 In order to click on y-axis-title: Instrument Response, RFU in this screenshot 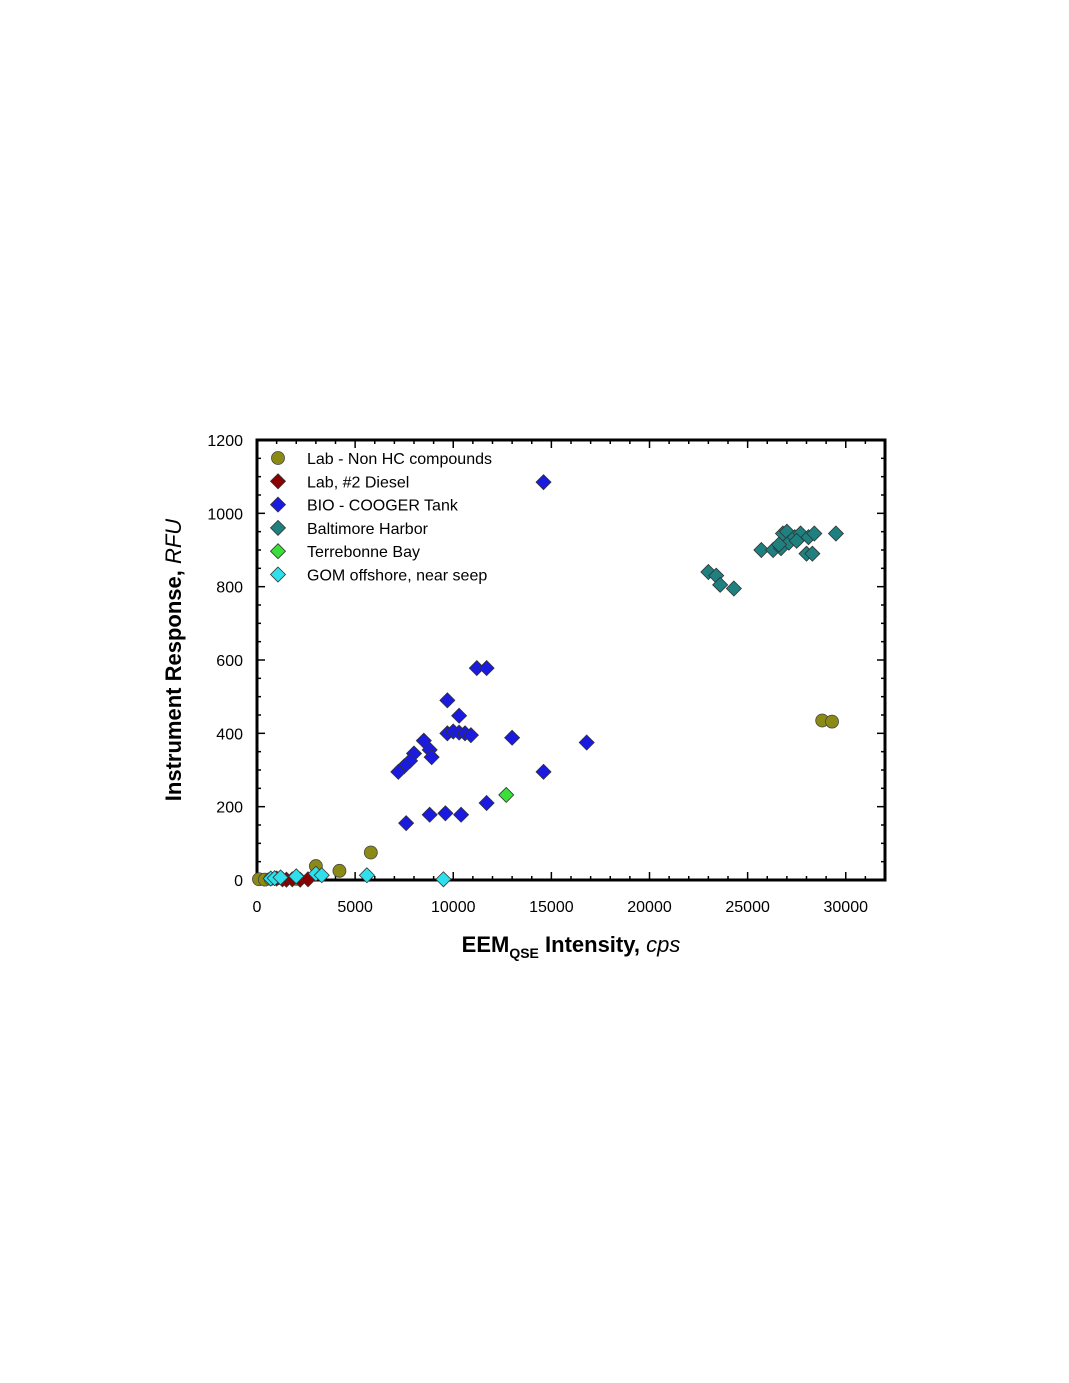, I will do `click(173, 660)`.